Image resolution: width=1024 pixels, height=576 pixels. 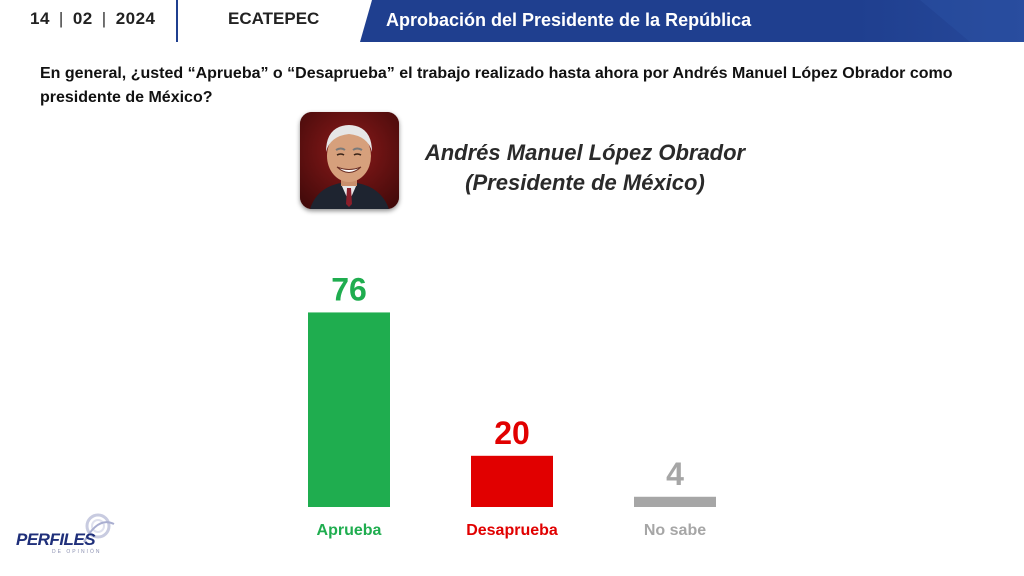 What do you see at coordinates (512, 481) in the screenshot?
I see `bar-desaprueba` at bounding box center [512, 481].